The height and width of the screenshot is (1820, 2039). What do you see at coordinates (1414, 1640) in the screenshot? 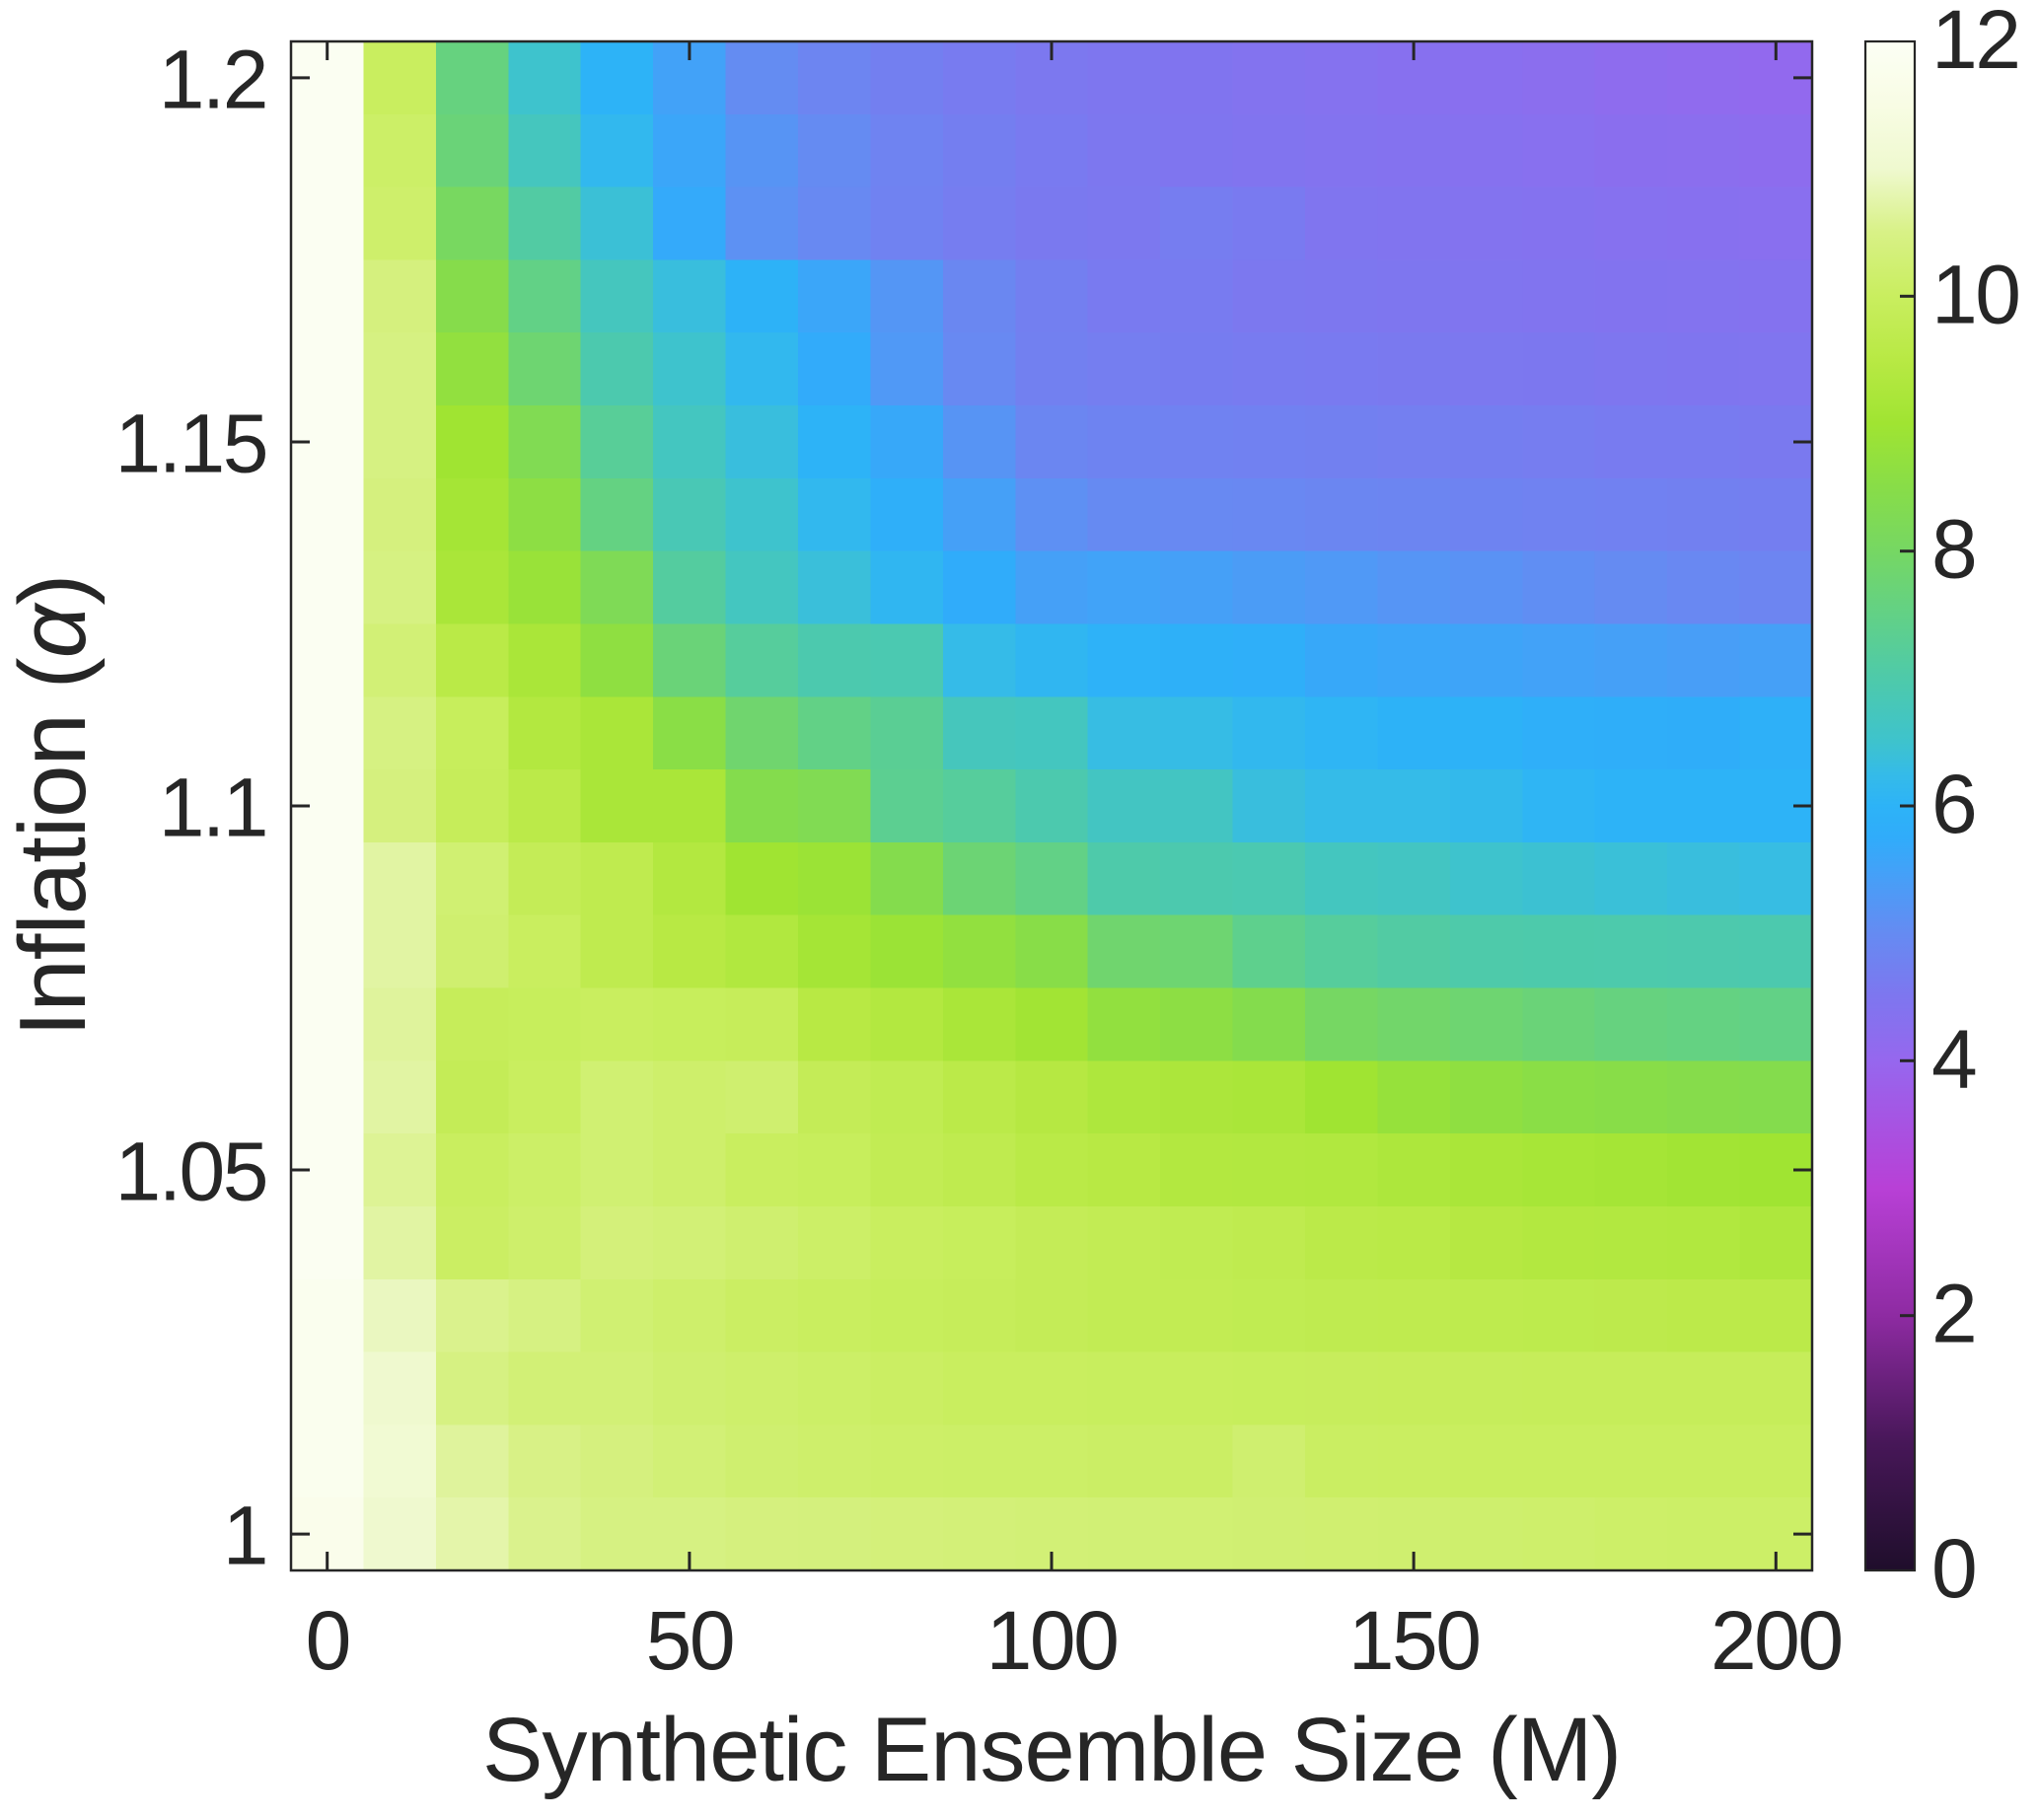
I see `svg-text: 150` at bounding box center [1414, 1640].